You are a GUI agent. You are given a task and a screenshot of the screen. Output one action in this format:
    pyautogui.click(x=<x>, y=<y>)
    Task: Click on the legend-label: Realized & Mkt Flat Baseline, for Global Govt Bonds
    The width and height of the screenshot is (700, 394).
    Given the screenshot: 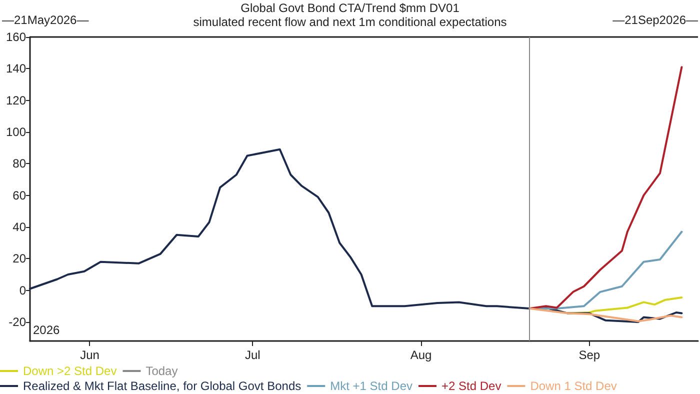 What is the action you would take?
    pyautogui.click(x=162, y=386)
    